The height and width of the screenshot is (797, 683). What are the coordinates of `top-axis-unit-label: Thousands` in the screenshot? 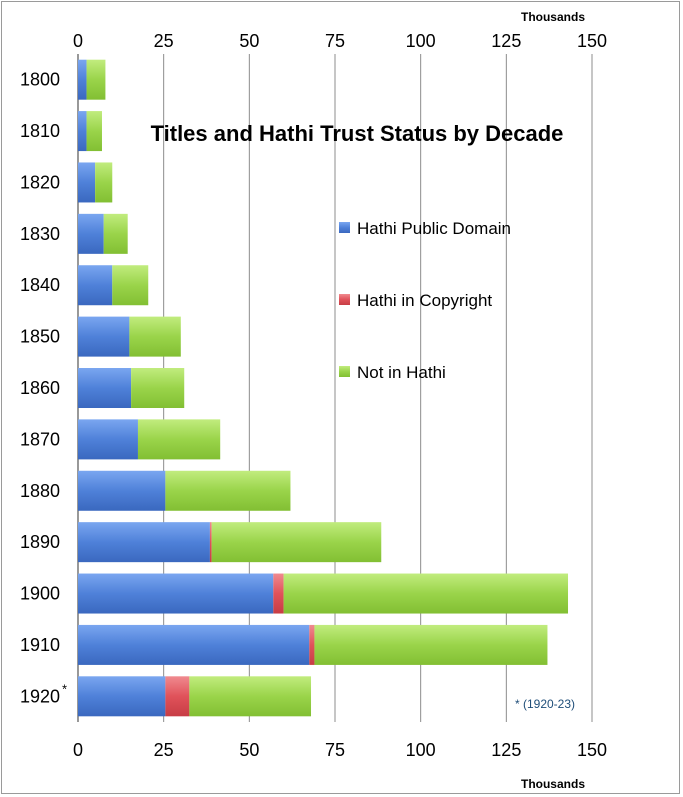 It's located at (553, 17).